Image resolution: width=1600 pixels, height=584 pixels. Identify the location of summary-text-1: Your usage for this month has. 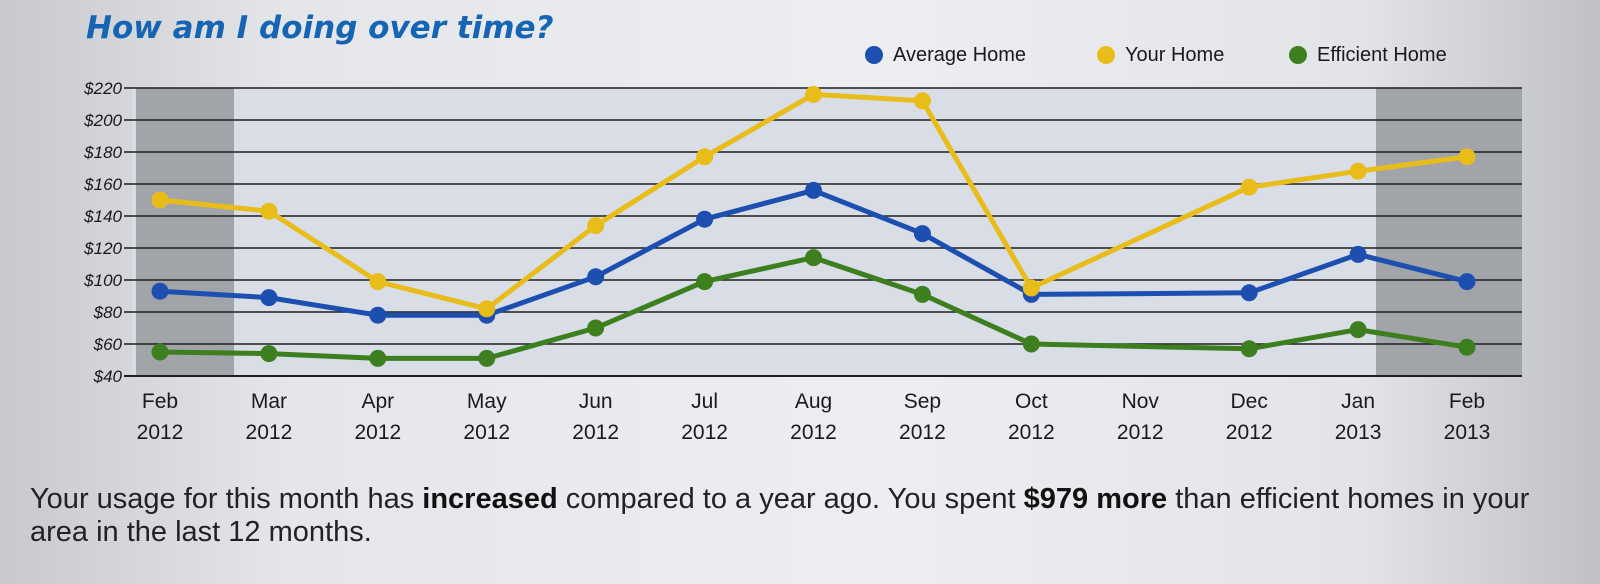
(226, 499).